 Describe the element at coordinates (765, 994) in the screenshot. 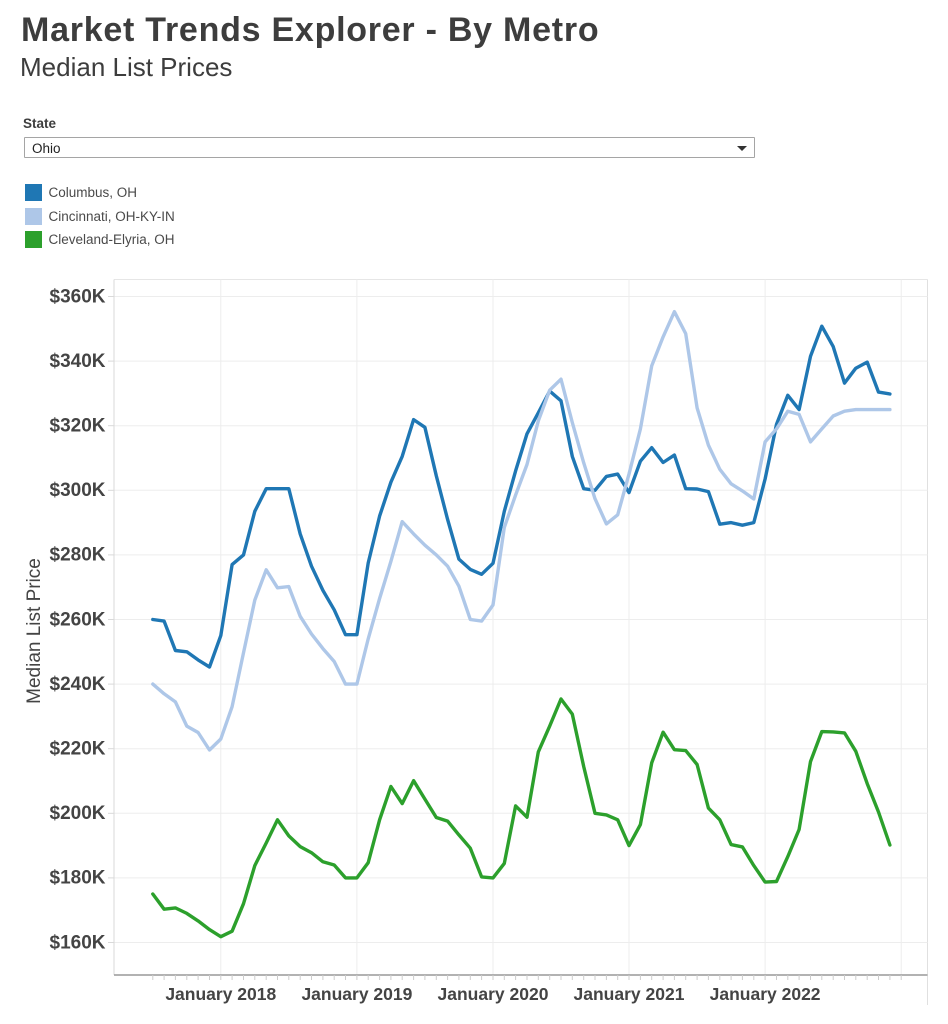

I see `svg-text: January 2022` at that location.